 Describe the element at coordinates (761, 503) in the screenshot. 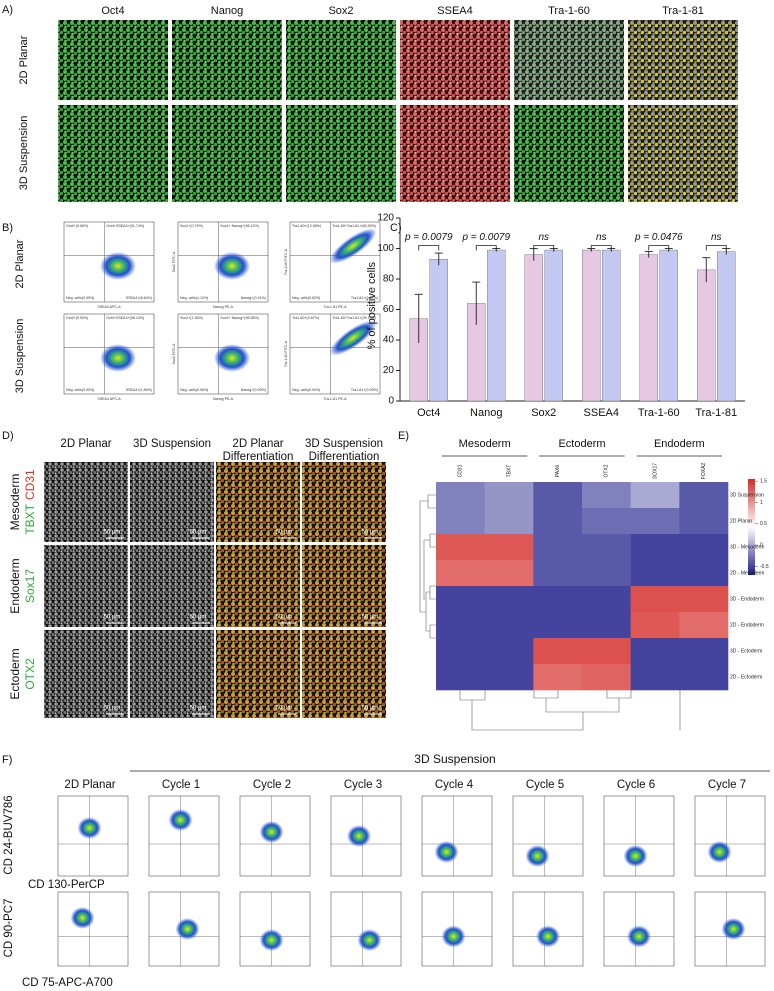

I see `colorbar-tick-label: 1` at that location.